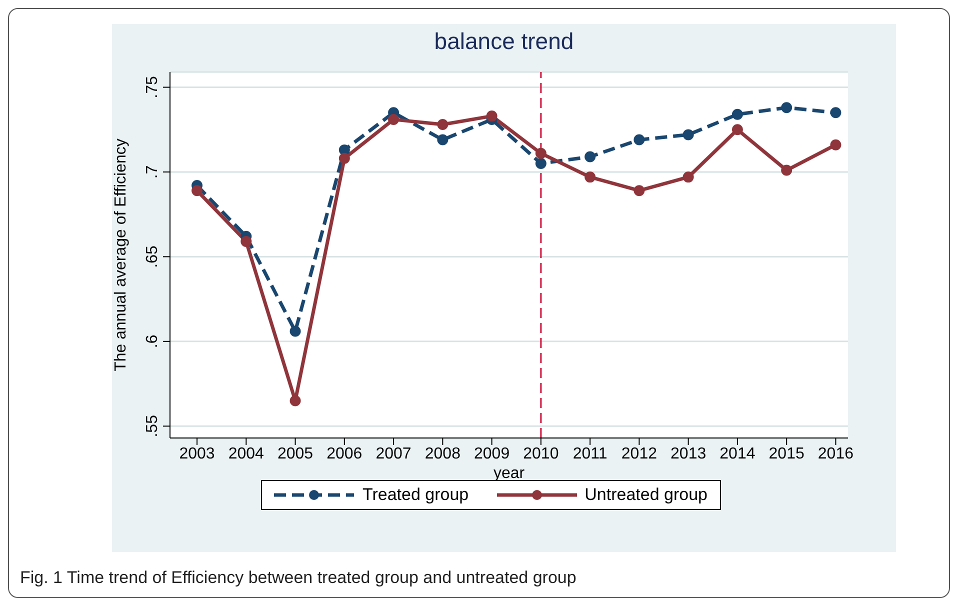 The width and height of the screenshot is (958, 598). Describe the element at coordinates (492, 453) in the screenshot. I see `x-tick-label: 2009` at that location.